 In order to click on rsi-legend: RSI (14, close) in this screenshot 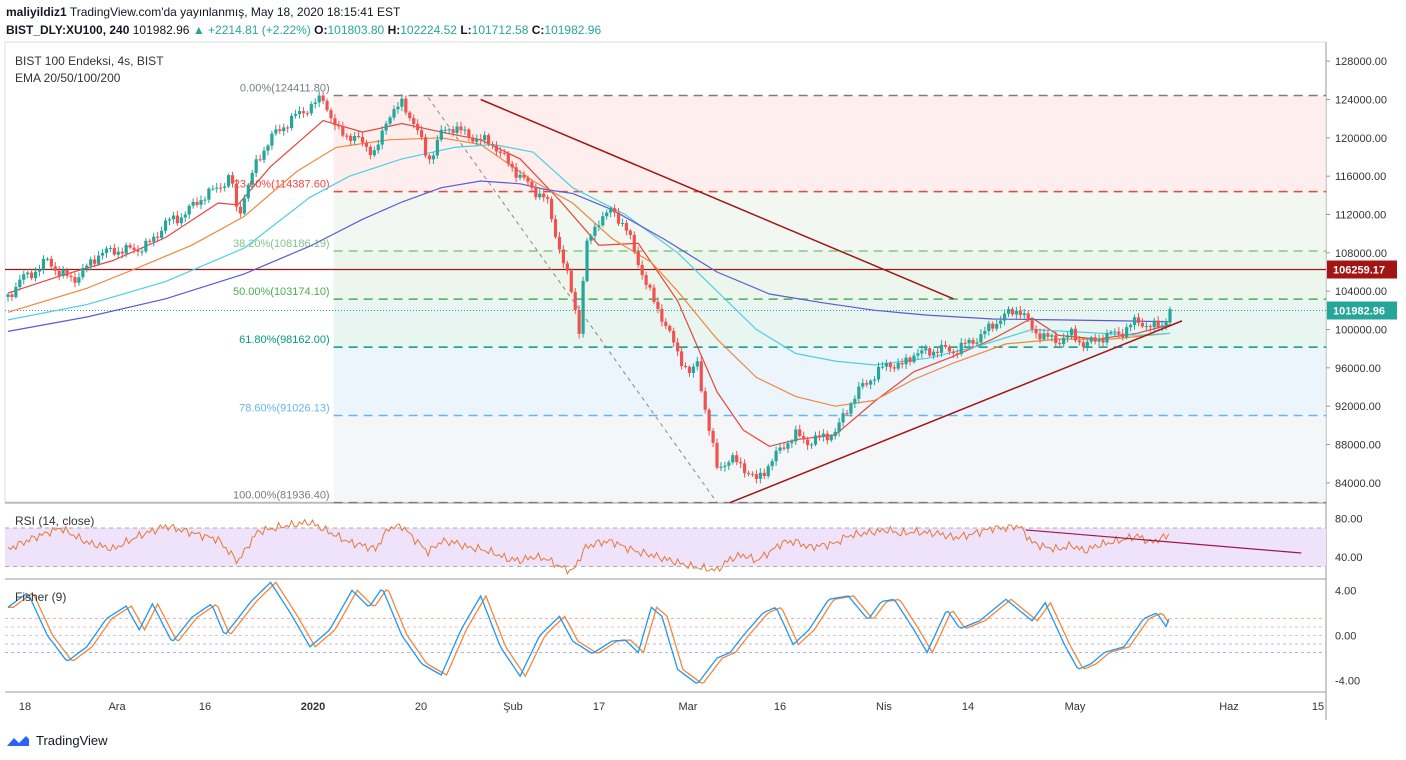, I will do `click(55, 521)`.